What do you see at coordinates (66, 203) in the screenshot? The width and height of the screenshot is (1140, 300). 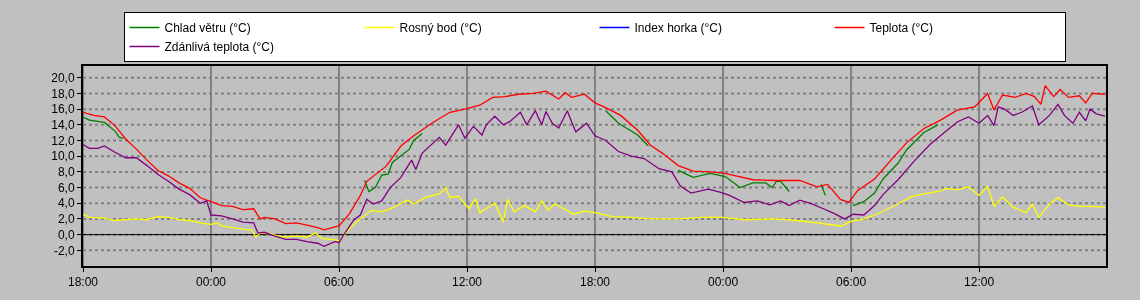 I see `y-tick-label: 4,0` at bounding box center [66, 203].